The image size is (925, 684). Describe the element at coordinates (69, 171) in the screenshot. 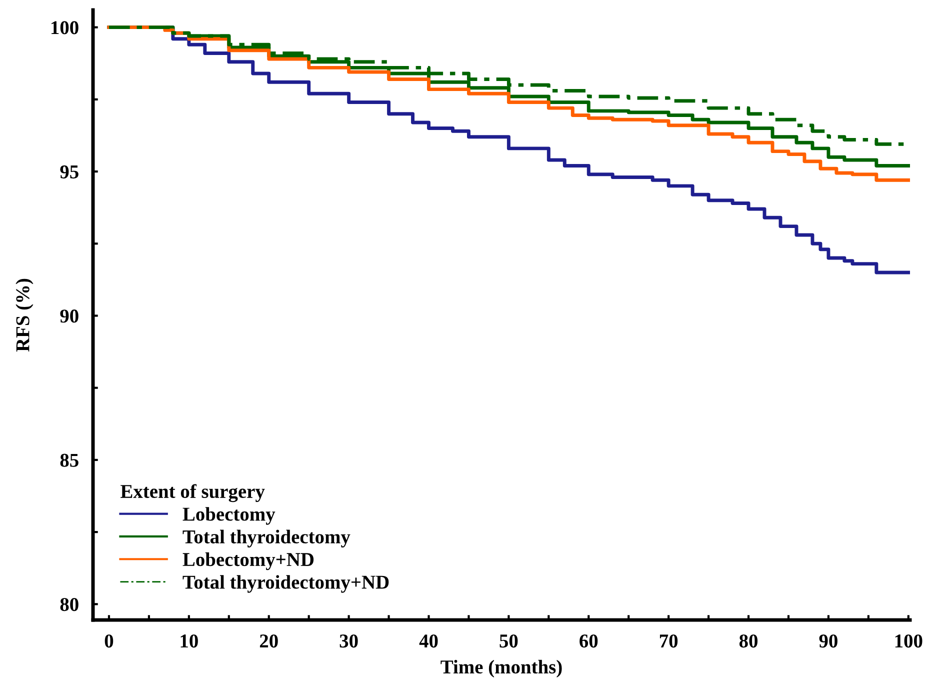

I see `y-tick-label: 95` at that location.